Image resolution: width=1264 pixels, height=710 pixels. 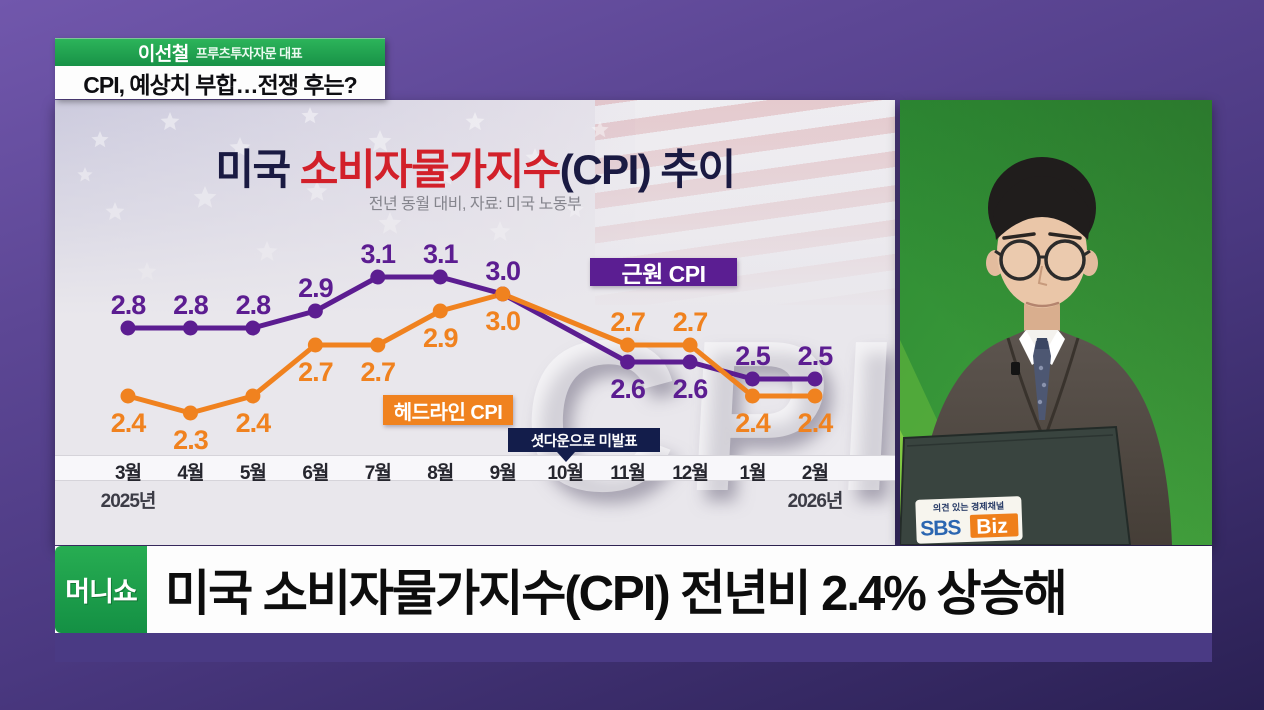 I want to click on moneyshow-logo-text: 머니쇼, so click(x=101, y=592).